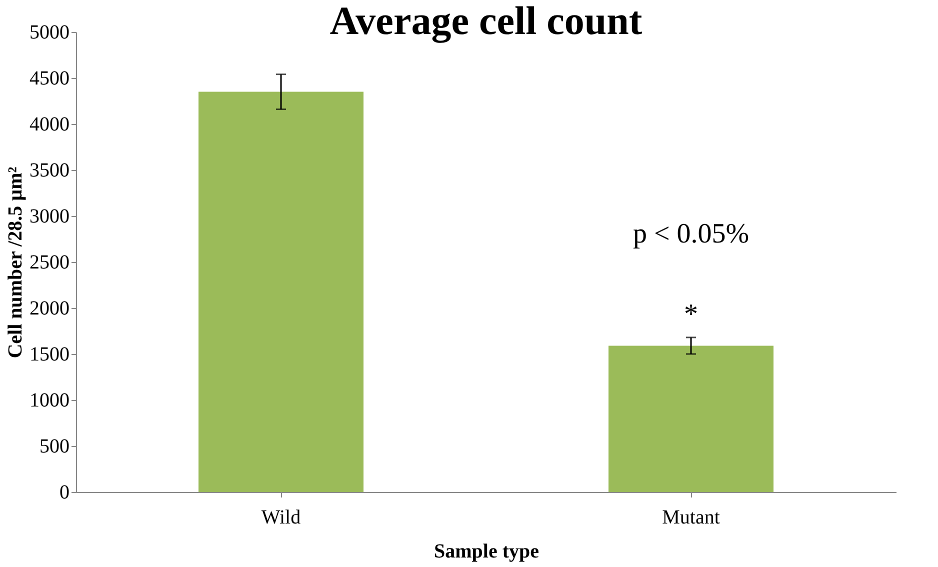 The height and width of the screenshot is (567, 938). I want to click on y-axis-title: Cell number /28.5 µm², so click(15, 262).